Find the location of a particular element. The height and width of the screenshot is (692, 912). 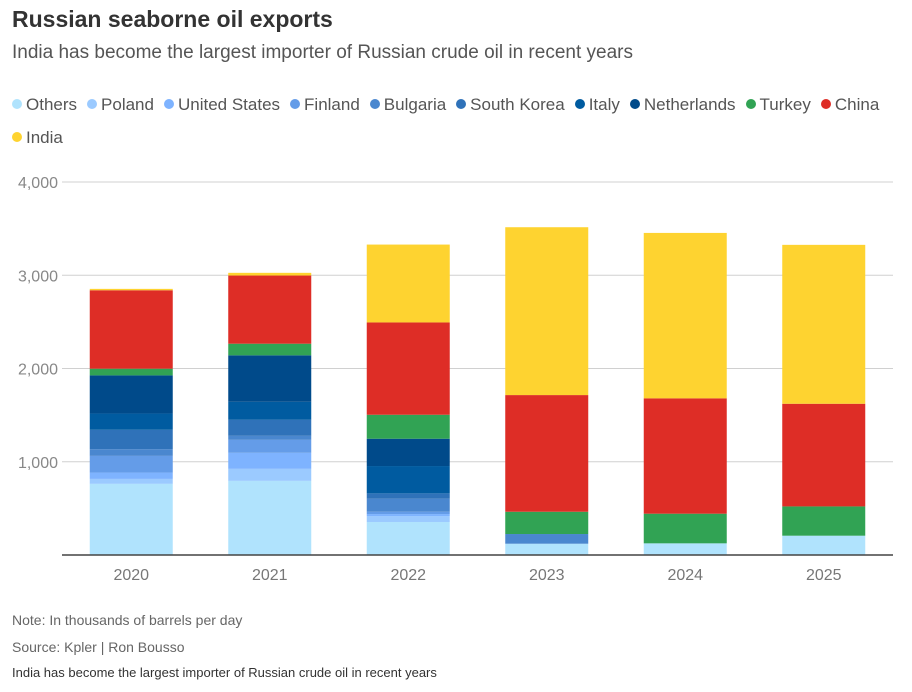

legend-label: Italy is located at coordinates (604, 104).